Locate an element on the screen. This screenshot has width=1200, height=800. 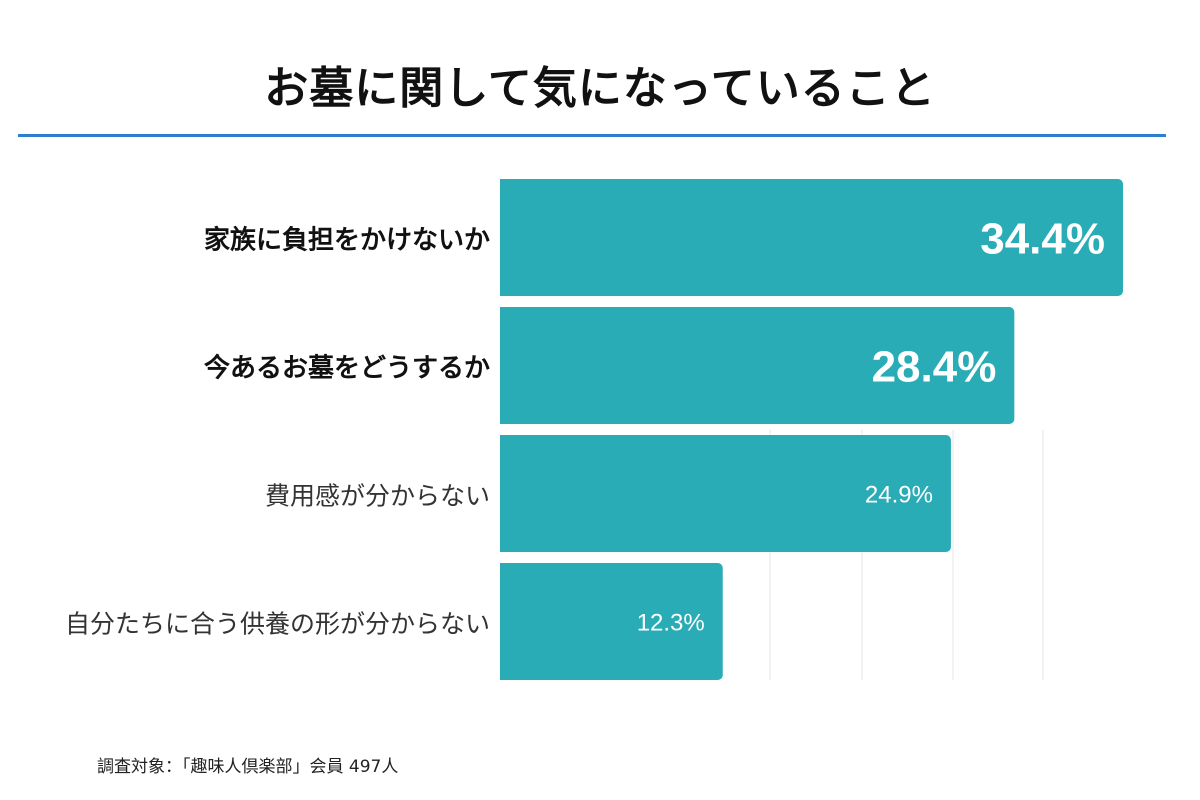
value-label-1: 28.4% is located at coordinates (934, 367).